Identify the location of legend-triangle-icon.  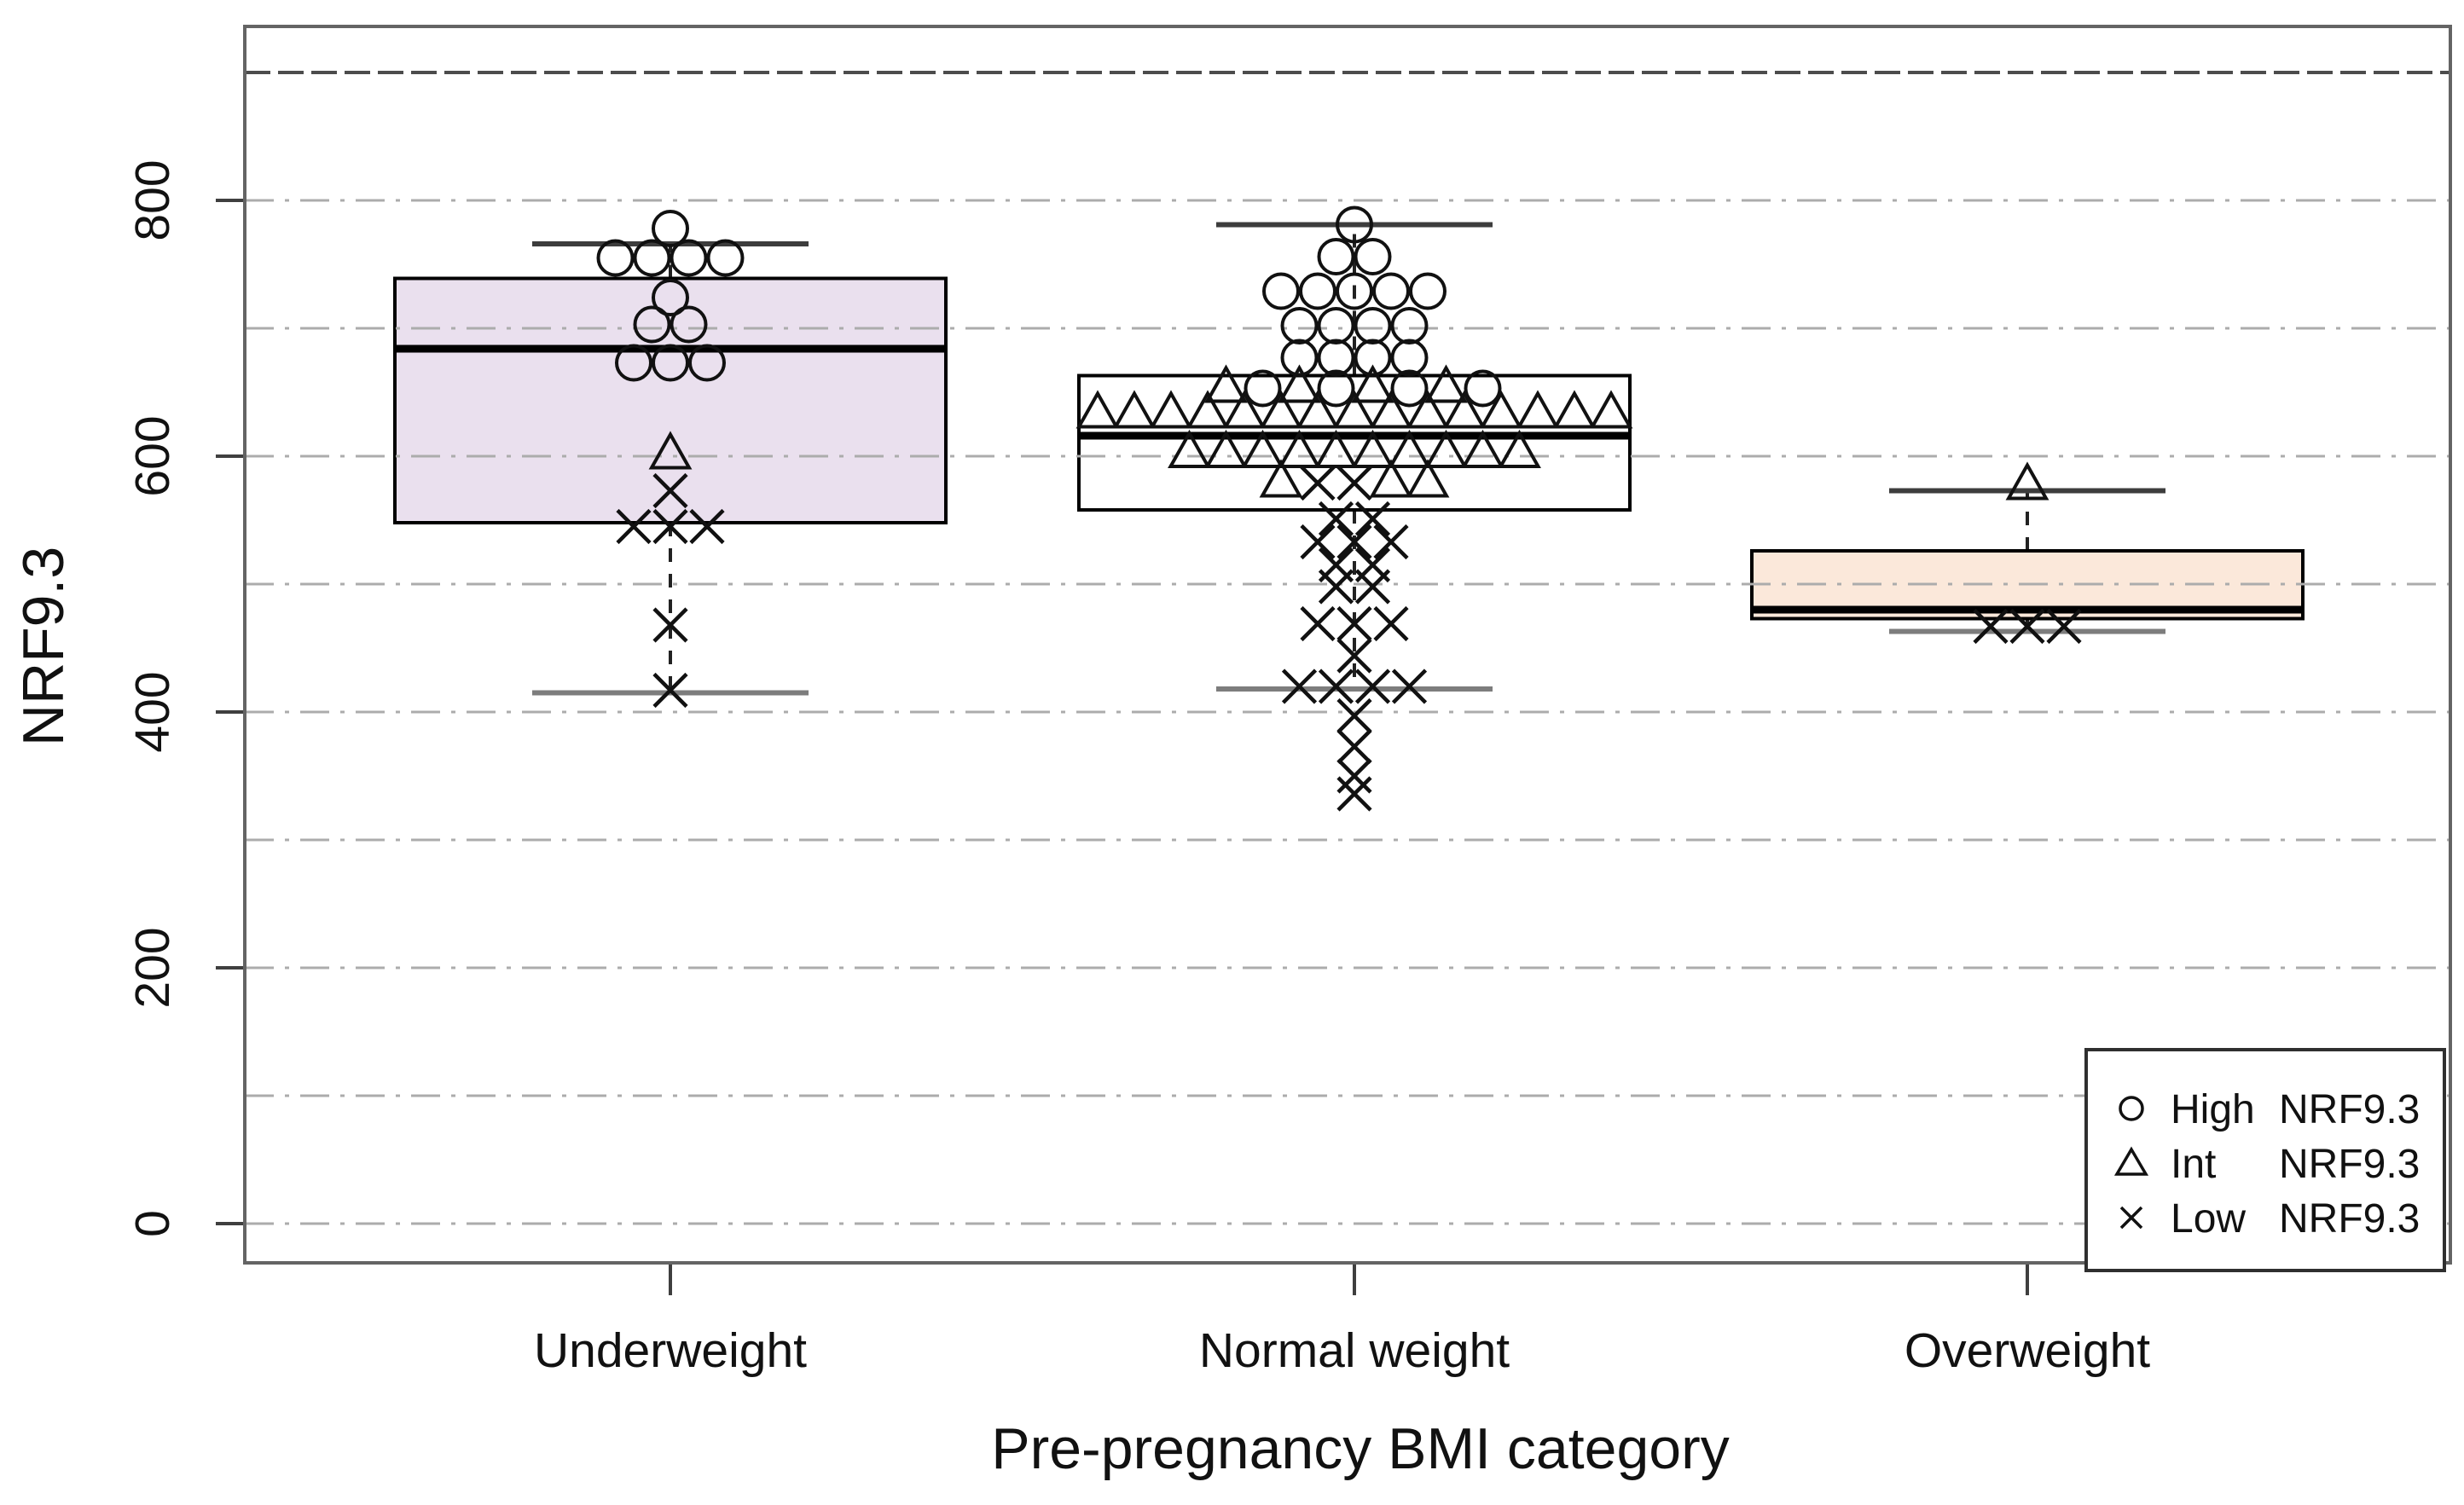
(2131, 1161).